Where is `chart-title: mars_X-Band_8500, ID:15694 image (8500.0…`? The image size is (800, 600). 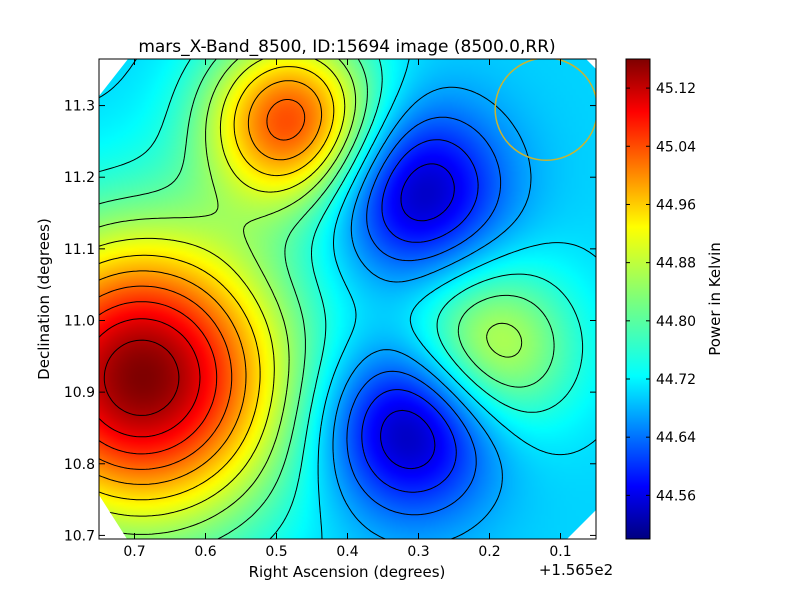
chart-title: mars_X-Band_8500, ID:15694 image (8500.0… is located at coordinates (346, 47).